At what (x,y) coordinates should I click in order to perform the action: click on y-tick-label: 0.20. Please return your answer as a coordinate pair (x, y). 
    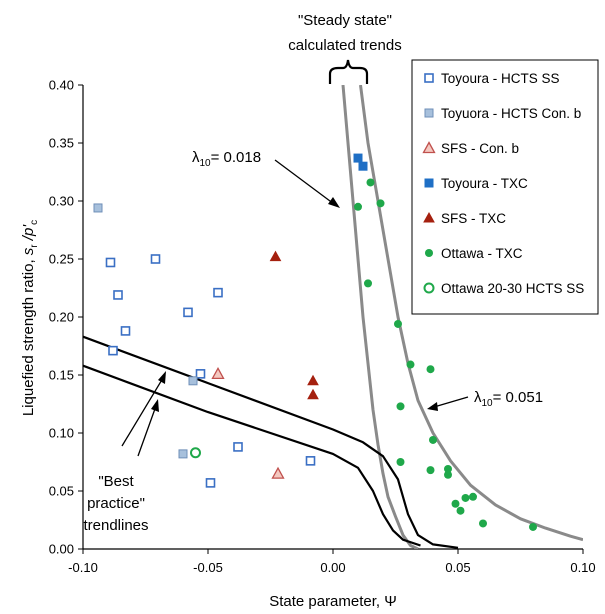
    Looking at the image, I should click on (61, 317).